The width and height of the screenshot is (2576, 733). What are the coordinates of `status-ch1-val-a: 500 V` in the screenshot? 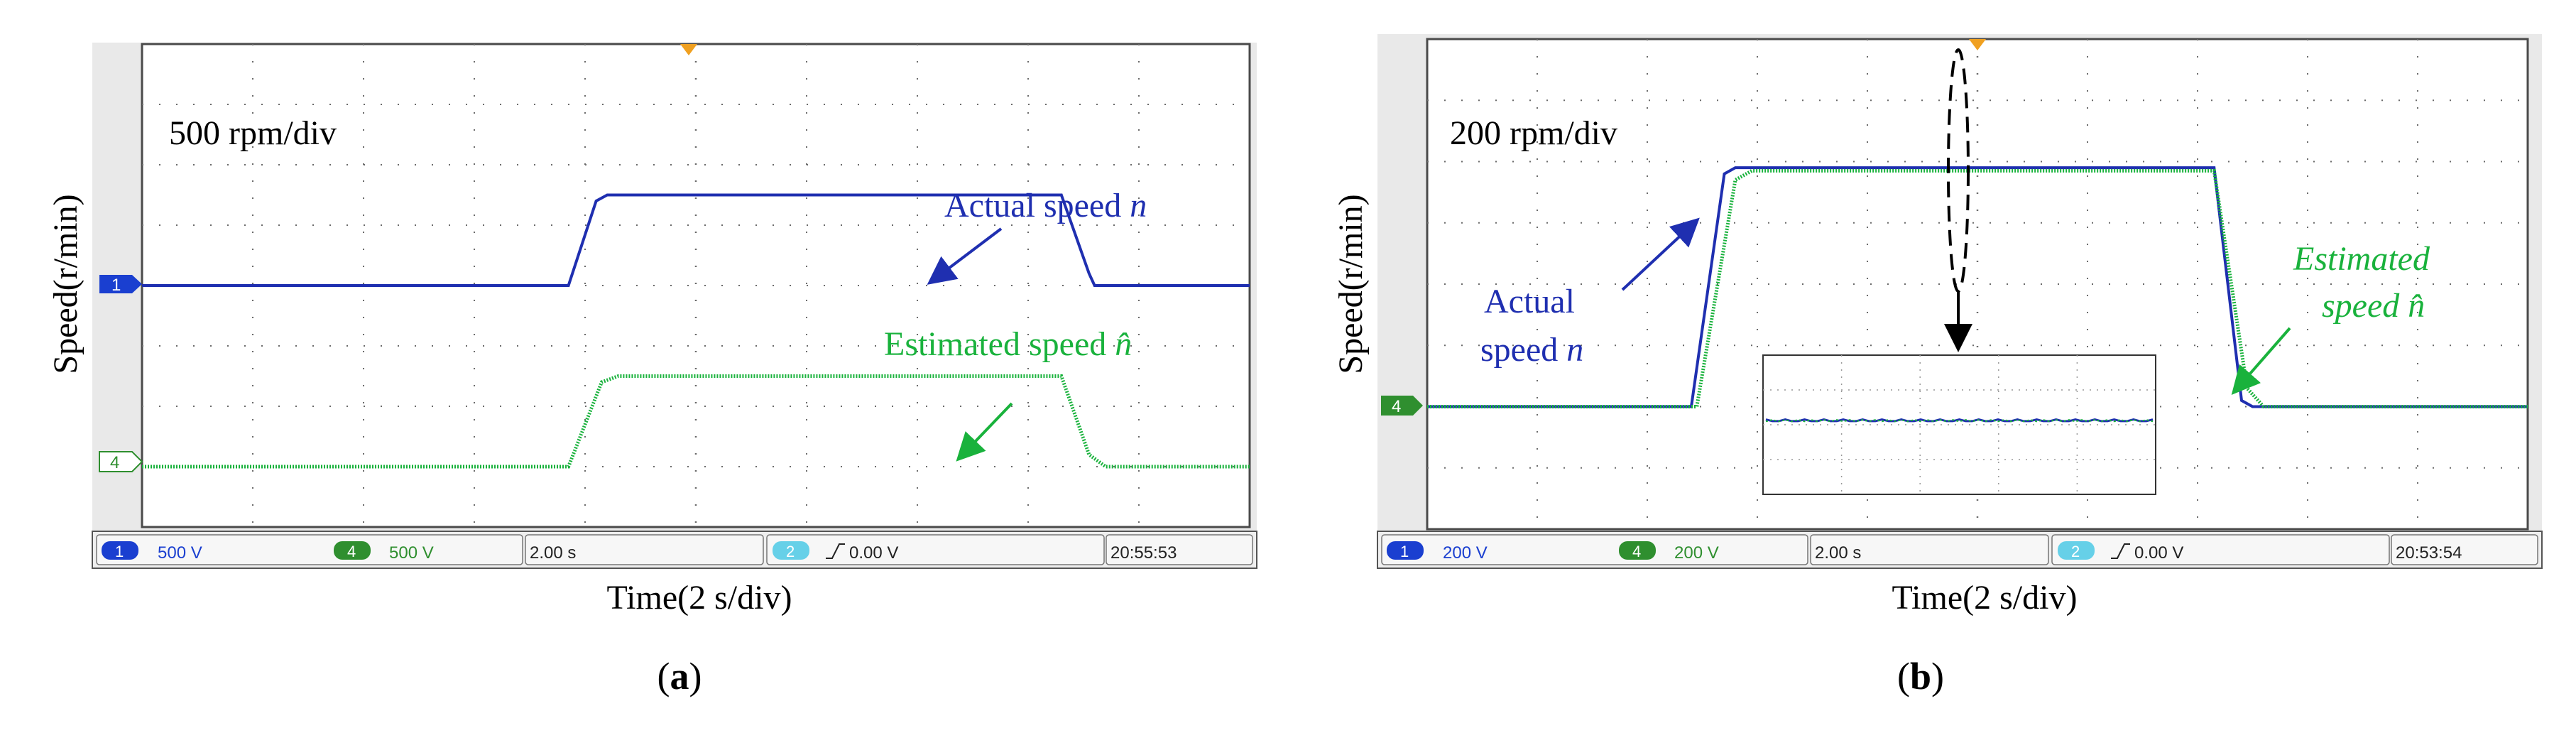 It's located at (180, 553).